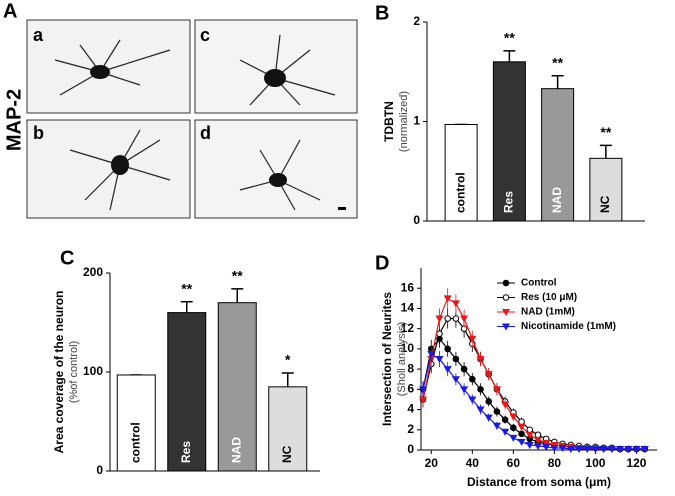  Describe the element at coordinates (38, 35) in the screenshot. I see `image-label: a` at that location.